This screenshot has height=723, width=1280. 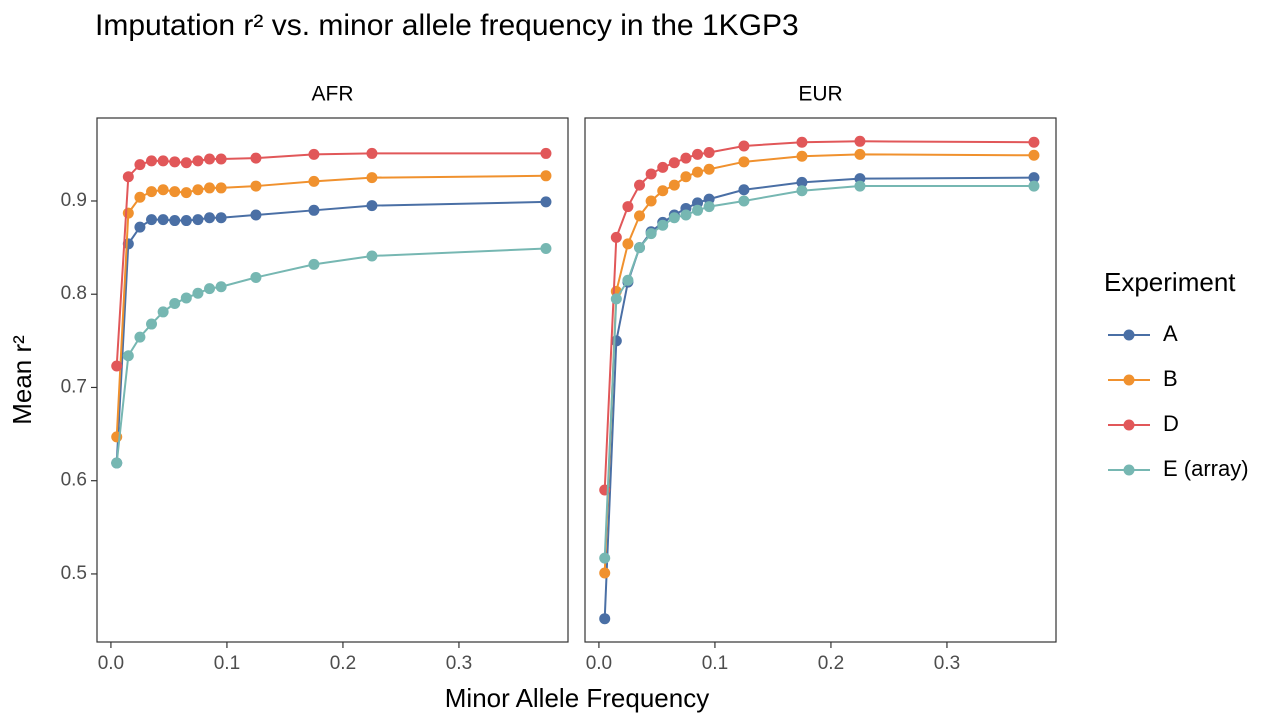 What do you see at coordinates (74, 200) in the screenshot?
I see `y-tick-label: 0.9` at bounding box center [74, 200].